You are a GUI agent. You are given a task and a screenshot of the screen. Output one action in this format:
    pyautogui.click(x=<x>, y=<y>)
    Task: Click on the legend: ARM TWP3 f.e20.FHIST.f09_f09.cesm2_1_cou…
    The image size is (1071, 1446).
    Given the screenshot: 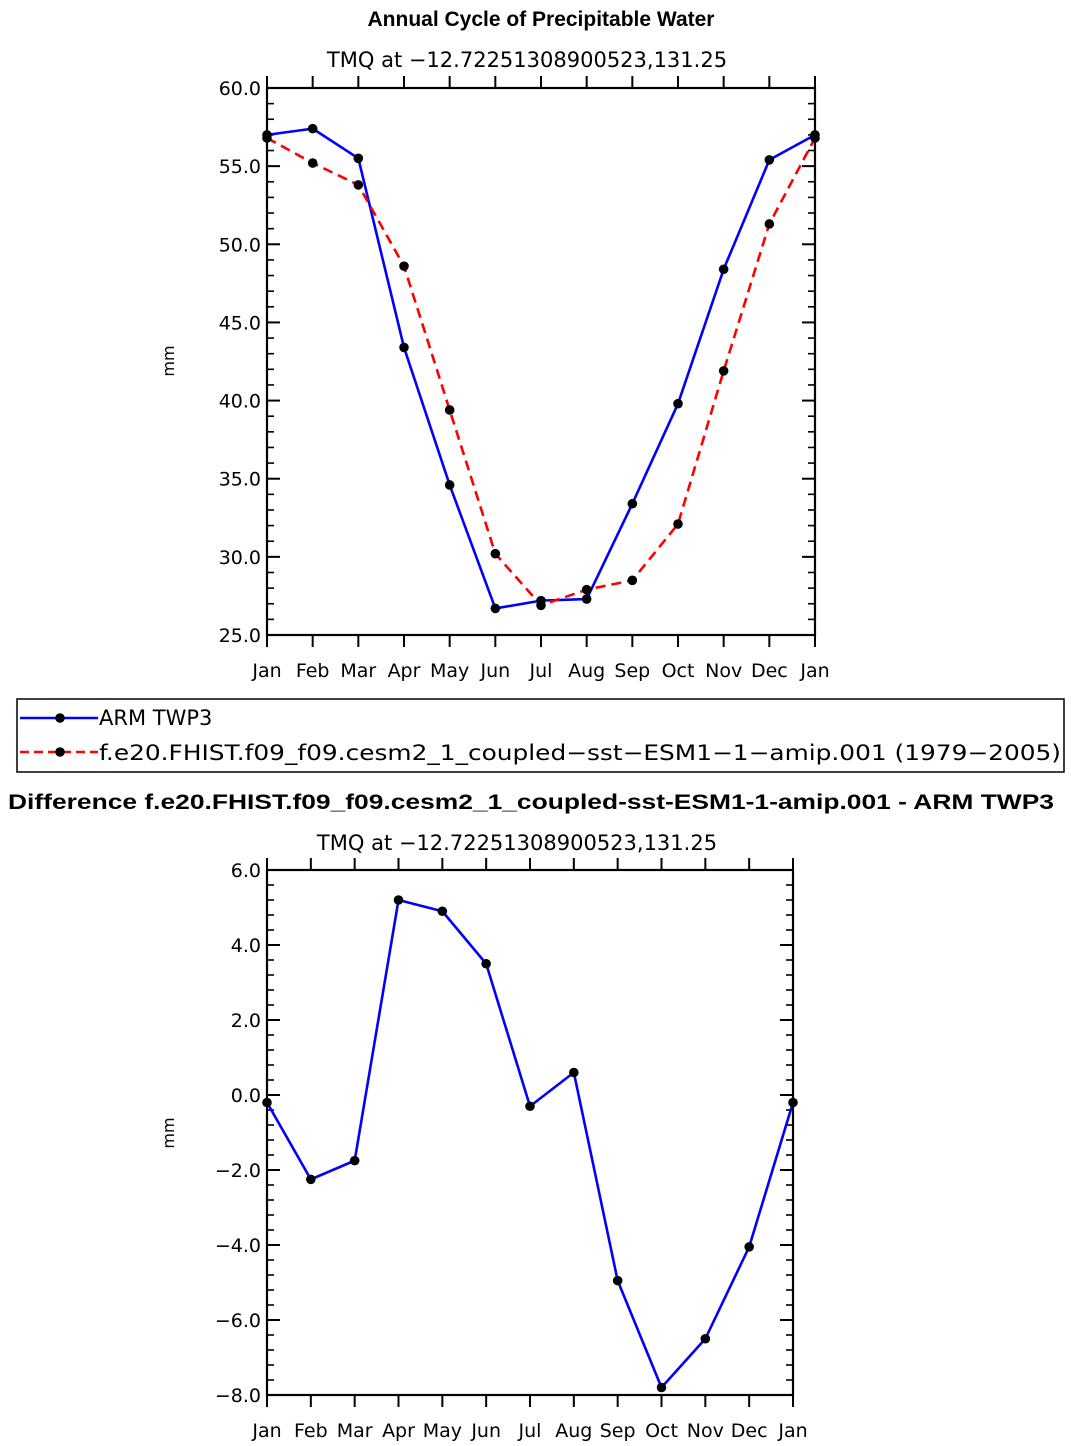 What is the action you would take?
    pyautogui.click(x=540, y=735)
    